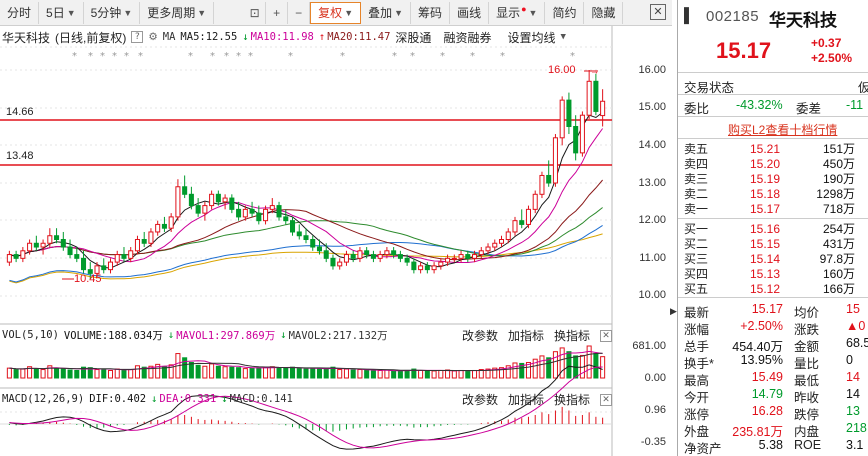 This screenshot has height=456, width=868. I want to click on divider, so click(773, 116).